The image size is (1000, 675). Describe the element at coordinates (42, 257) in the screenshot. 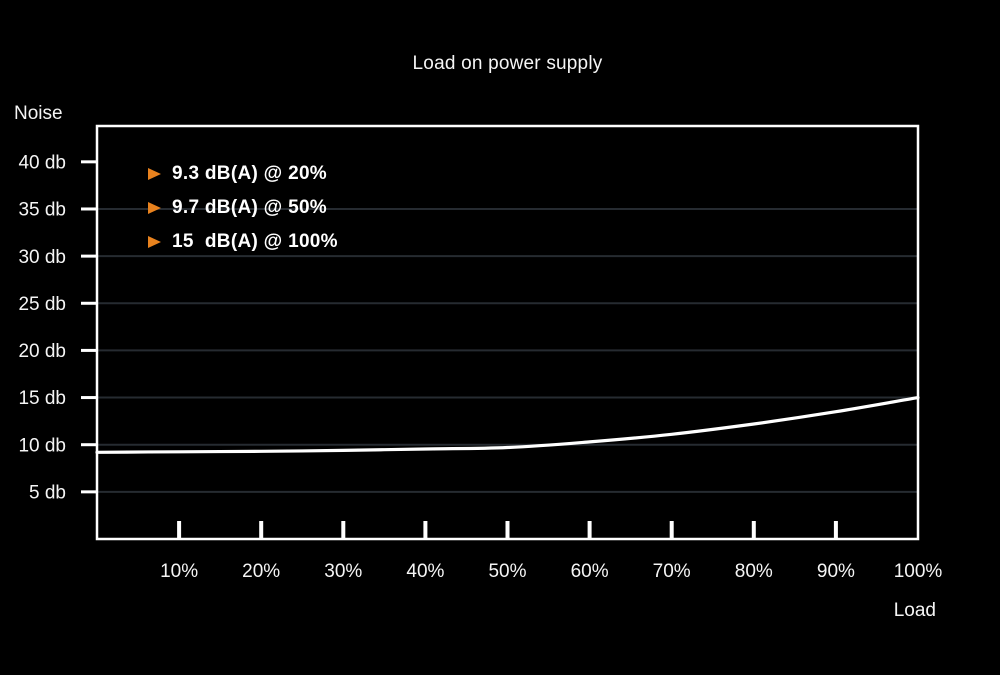

I see `y-tick-label: 30 db` at that location.